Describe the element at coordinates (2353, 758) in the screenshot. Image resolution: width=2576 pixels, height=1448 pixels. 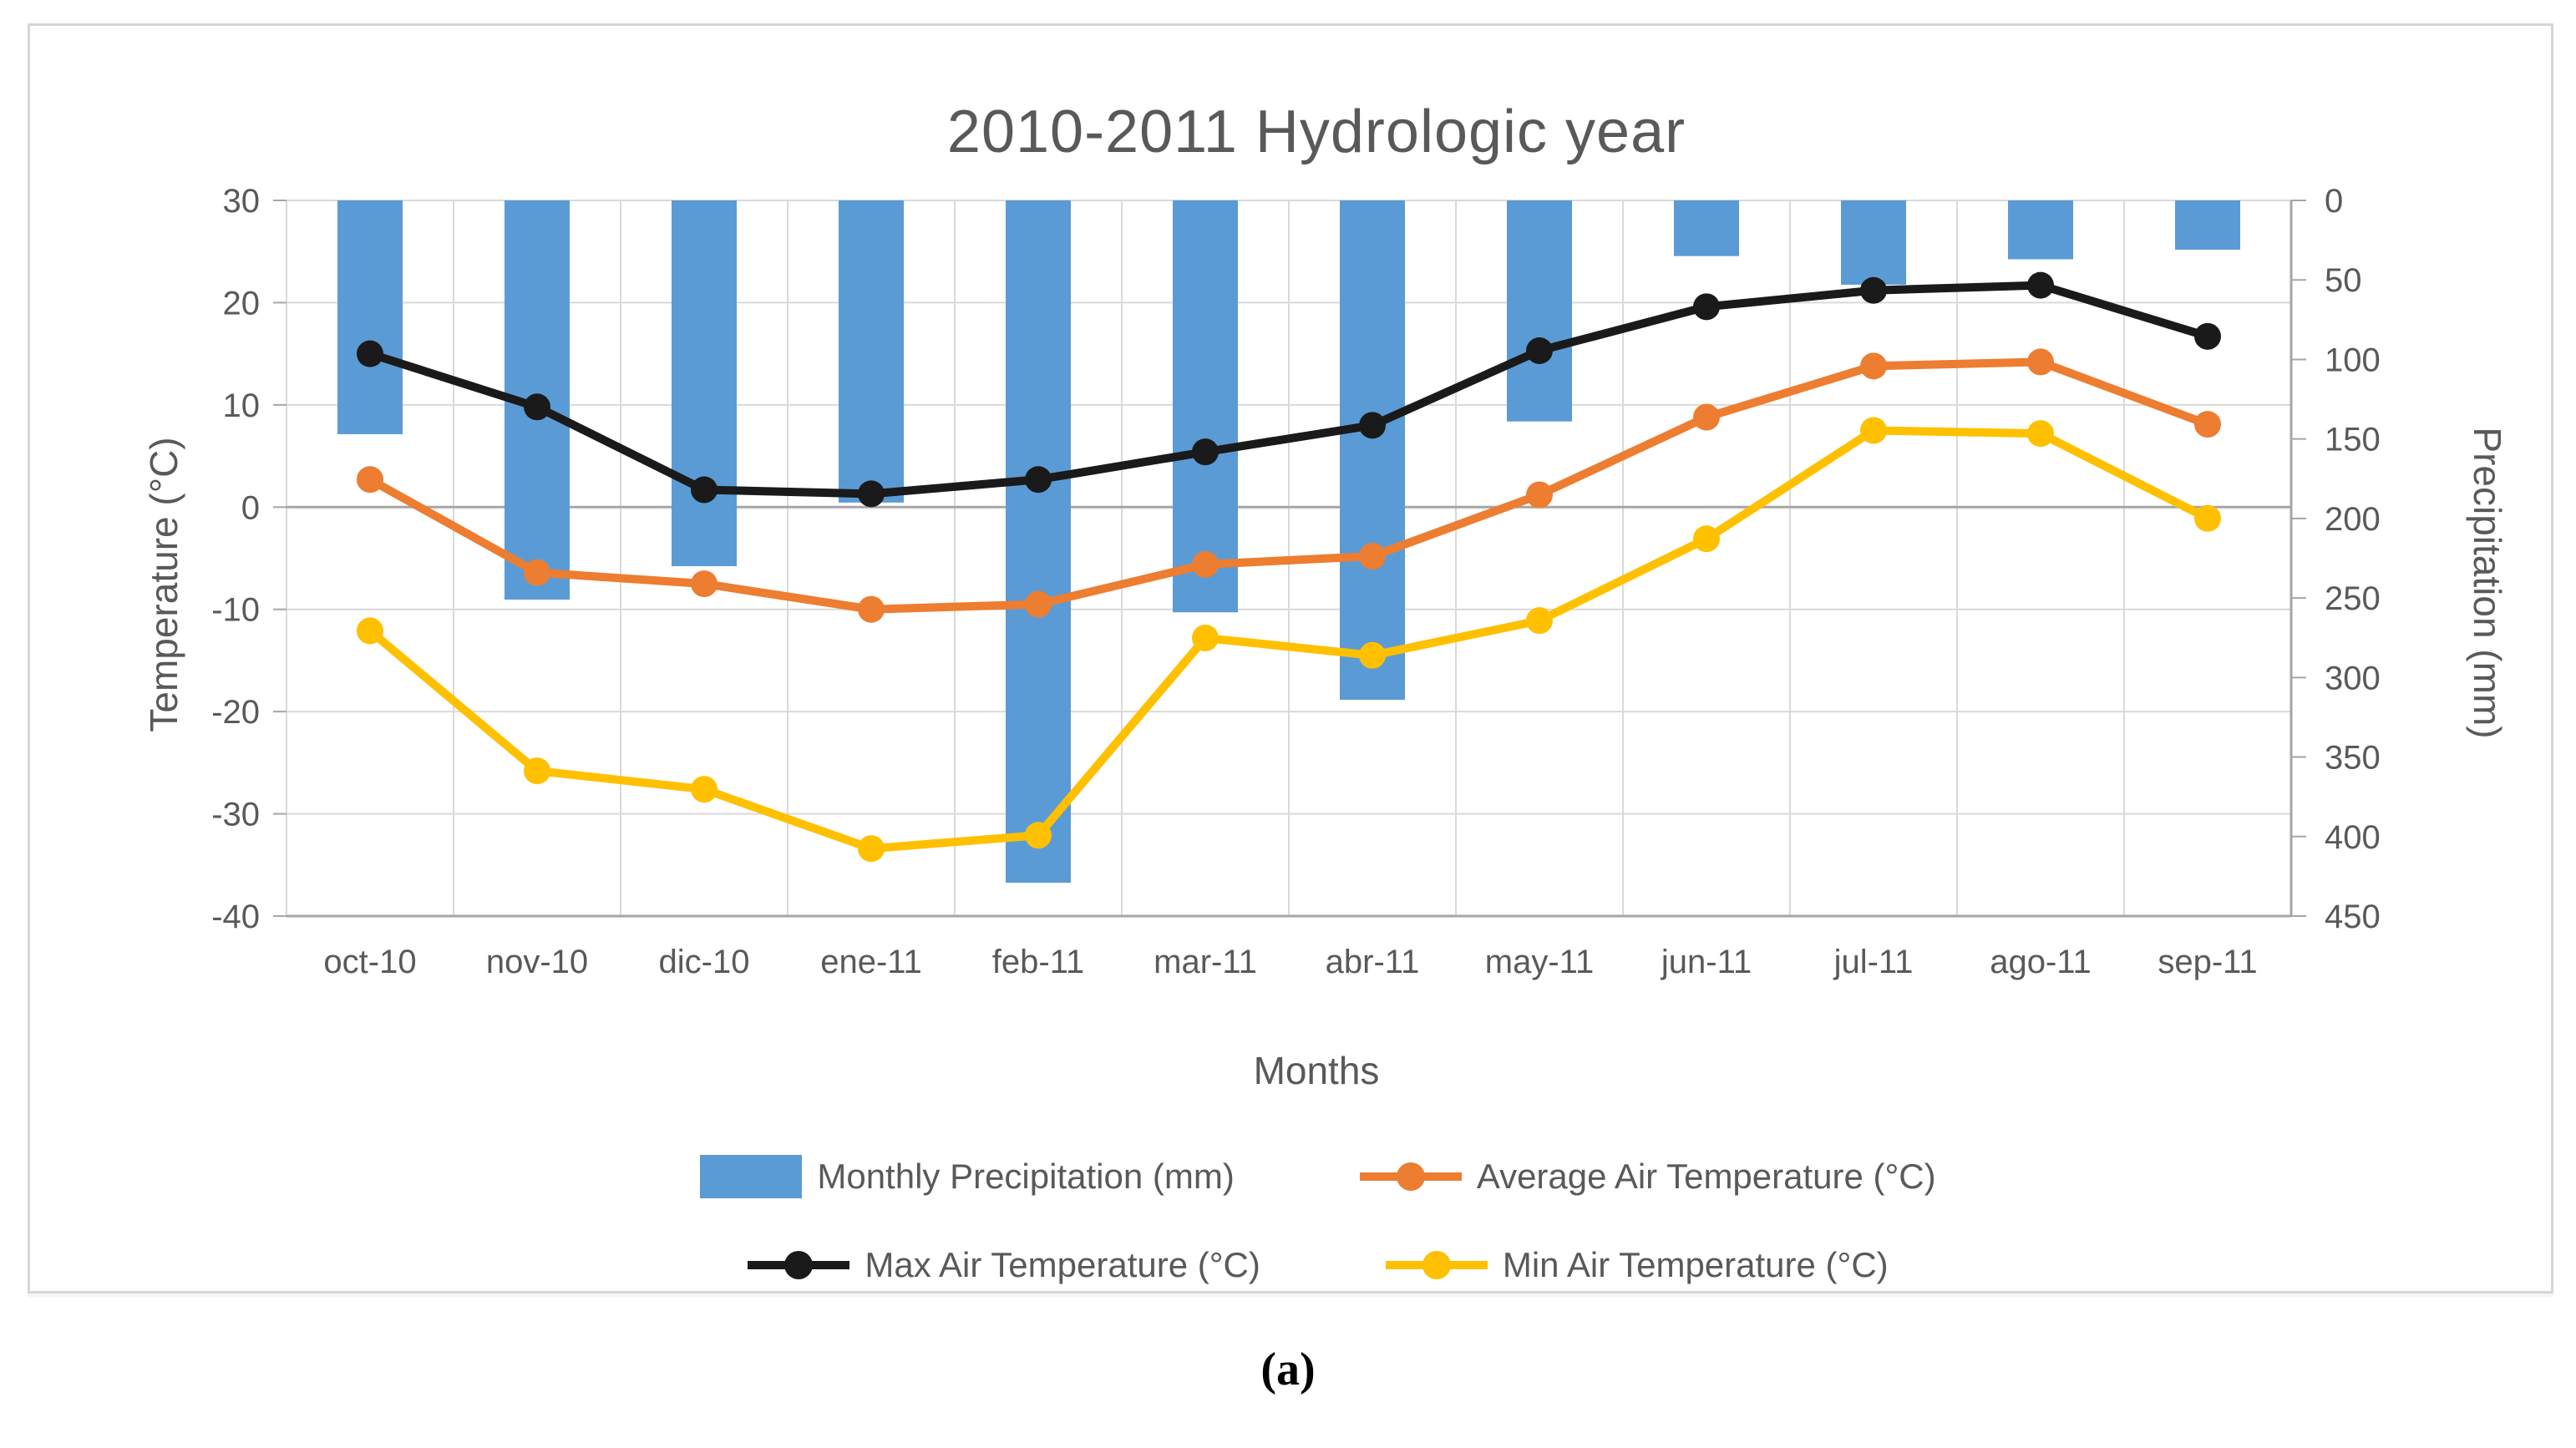
I see `right-axis-tick-label: 350` at that location.